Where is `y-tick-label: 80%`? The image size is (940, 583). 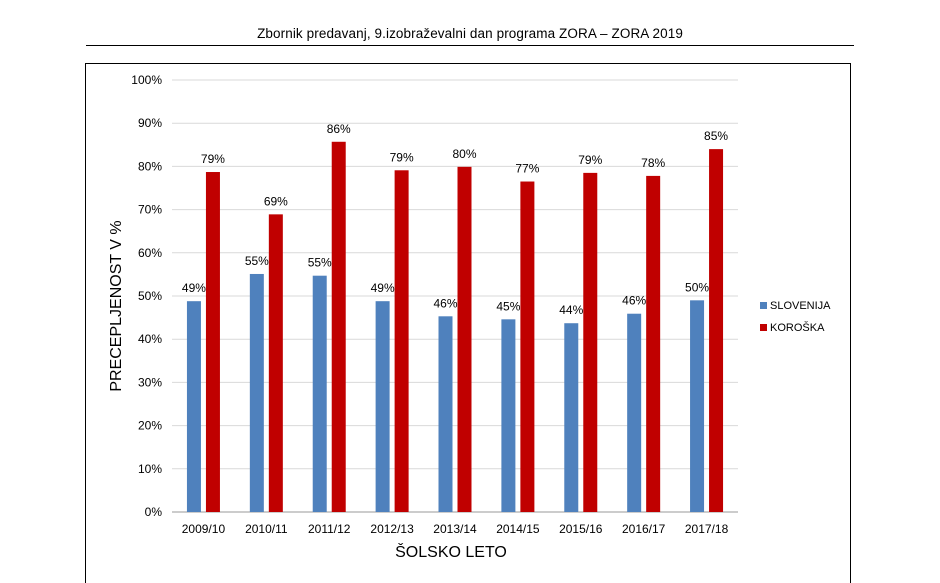
y-tick-label: 80% is located at coordinates (150, 166).